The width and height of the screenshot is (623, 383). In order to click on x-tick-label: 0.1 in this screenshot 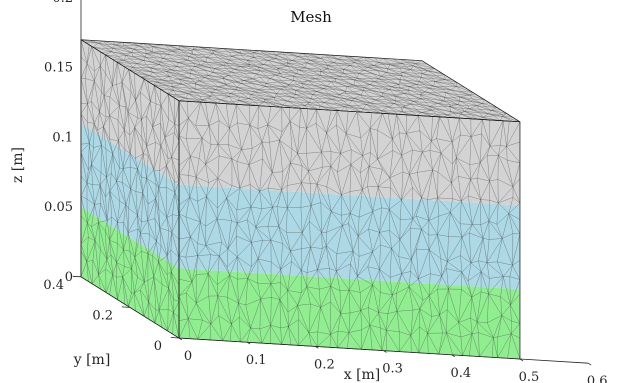, I will do `click(256, 360)`.